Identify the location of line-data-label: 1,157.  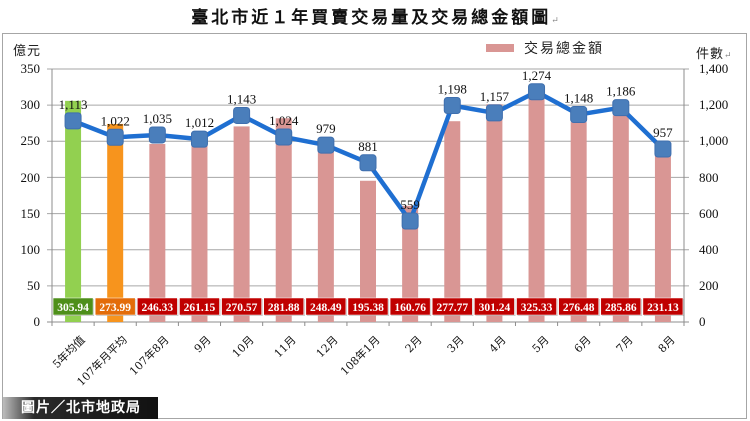
(495, 96).